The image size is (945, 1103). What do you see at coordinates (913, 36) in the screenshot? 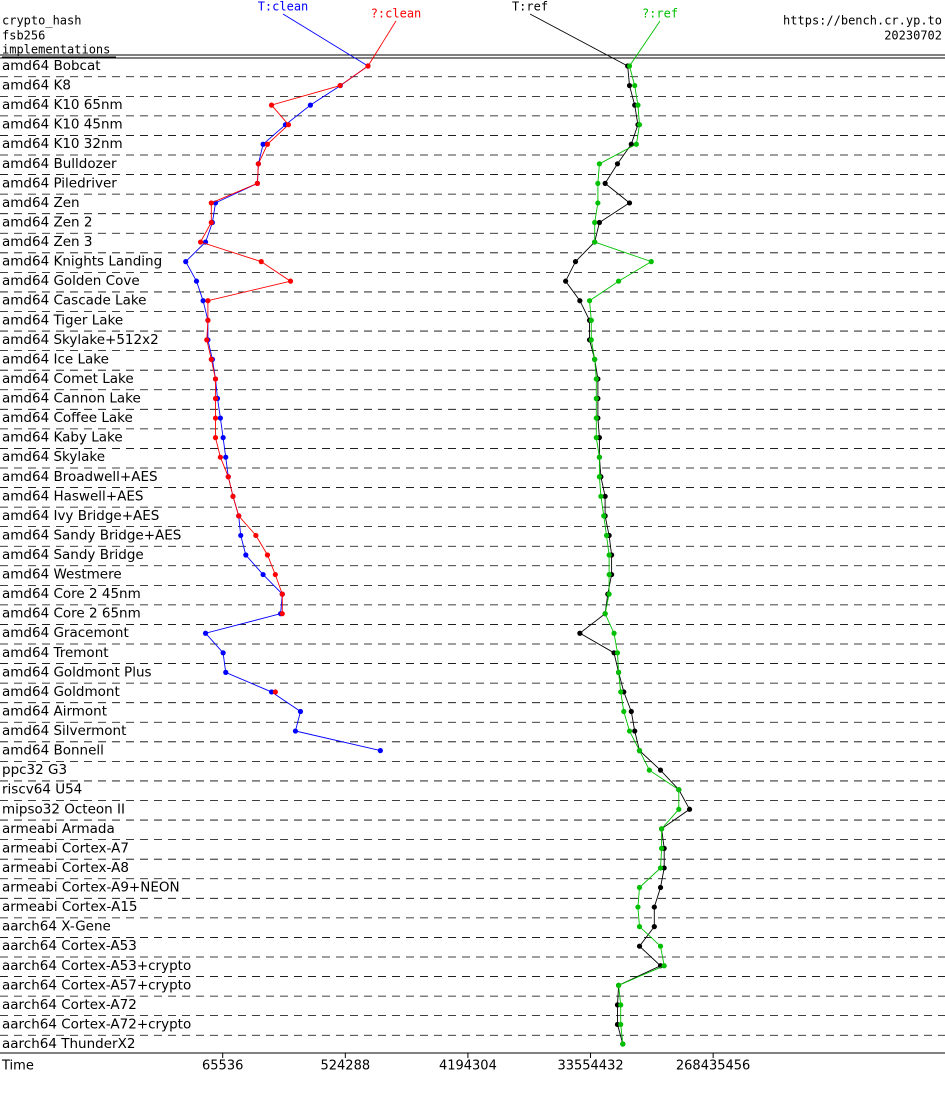
I see `header-text: 20230702` at bounding box center [913, 36].